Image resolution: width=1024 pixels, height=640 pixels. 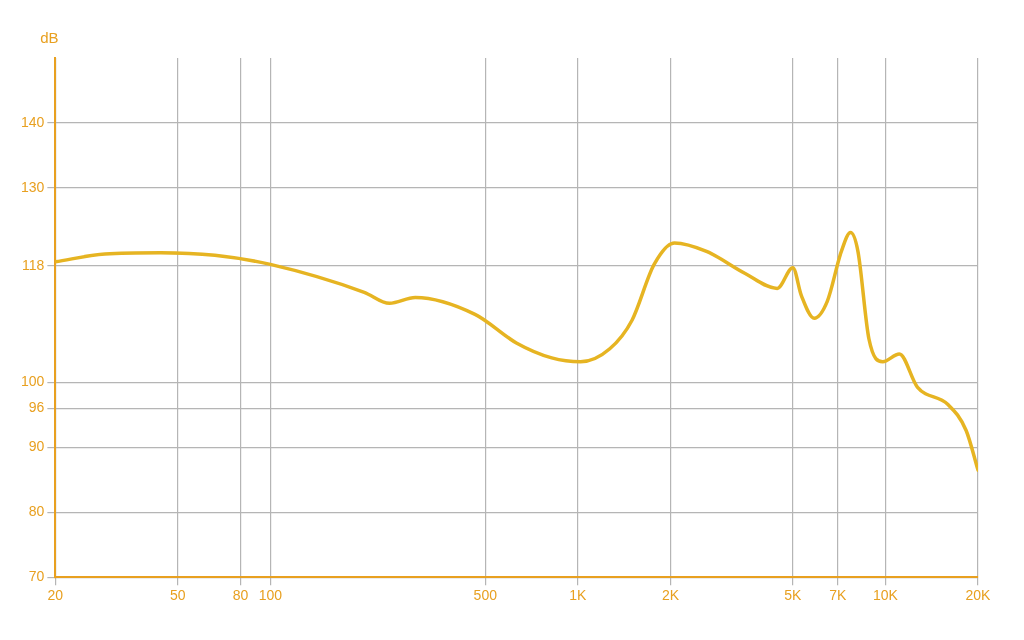 What do you see at coordinates (33, 264) in the screenshot?
I see `y-tick-label: 118` at bounding box center [33, 264].